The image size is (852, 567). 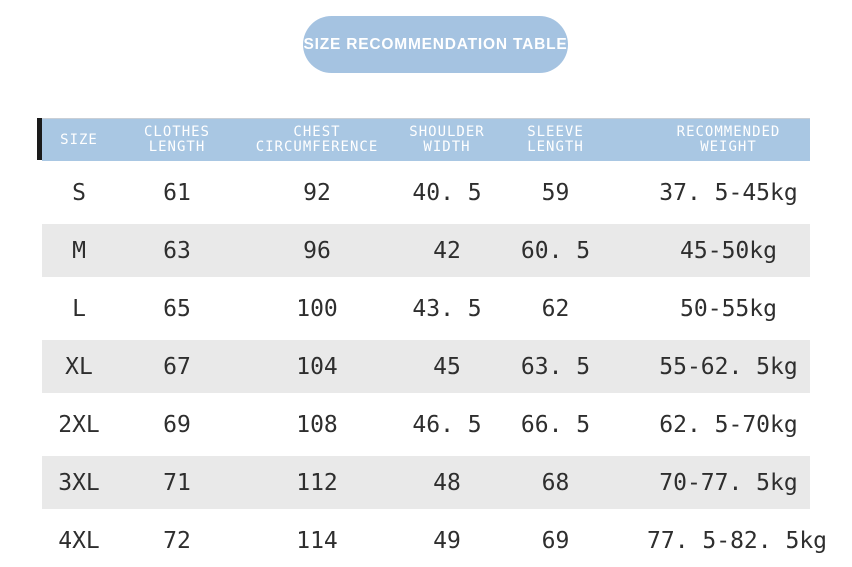 I want to click on column-header: CHEST CIRCUMFERENCE, so click(x=317, y=139).